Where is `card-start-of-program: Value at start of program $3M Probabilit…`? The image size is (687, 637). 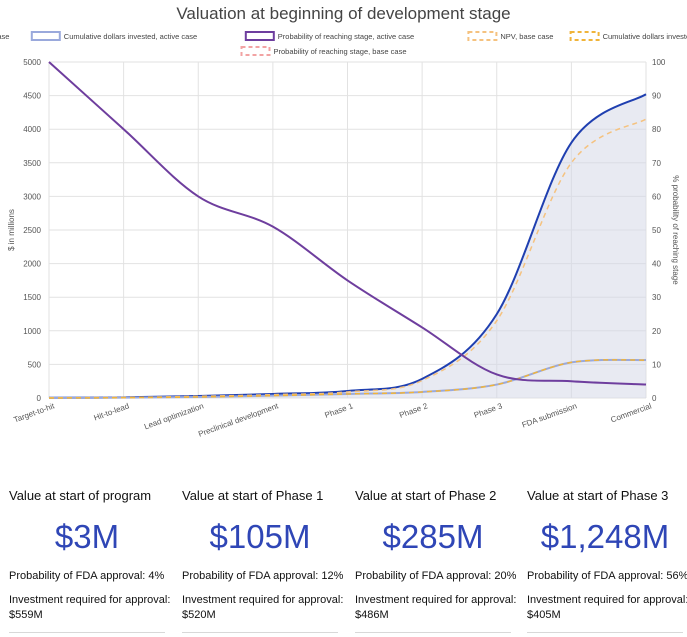 card-start-of-program: Value at start of program $3M Probabilit… is located at coordinates (89, 557).